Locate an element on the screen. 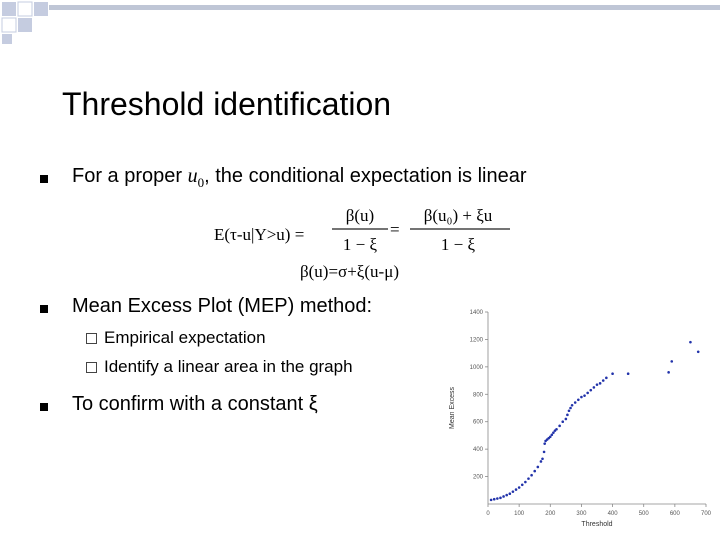 This screenshot has height=540, width=720. y-tick-label: 1400 is located at coordinates (477, 313).